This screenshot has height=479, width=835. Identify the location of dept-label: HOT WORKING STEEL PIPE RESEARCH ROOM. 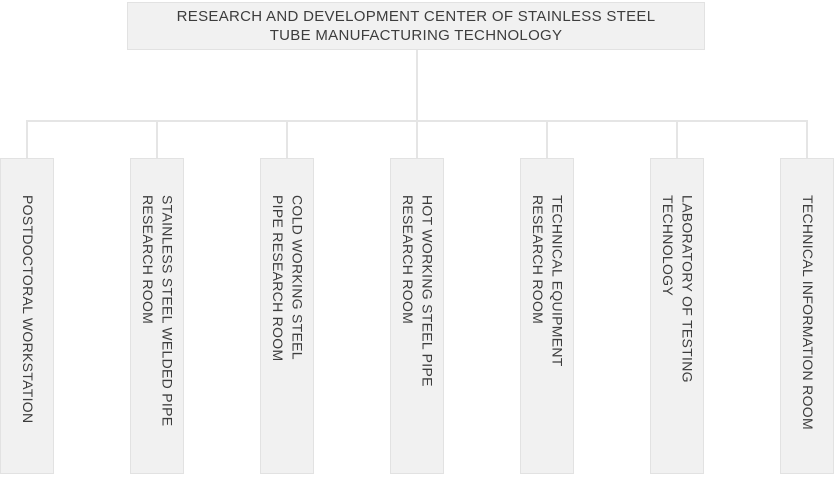
(418, 291).